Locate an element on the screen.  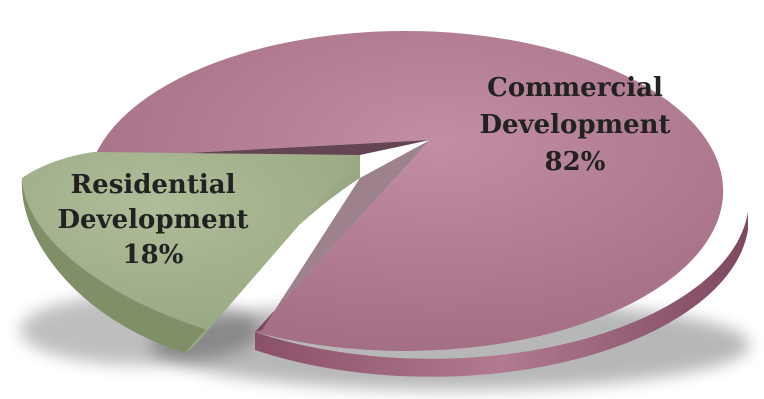
slice-label-commercial: Commercial Development 82% is located at coordinates (574, 125).